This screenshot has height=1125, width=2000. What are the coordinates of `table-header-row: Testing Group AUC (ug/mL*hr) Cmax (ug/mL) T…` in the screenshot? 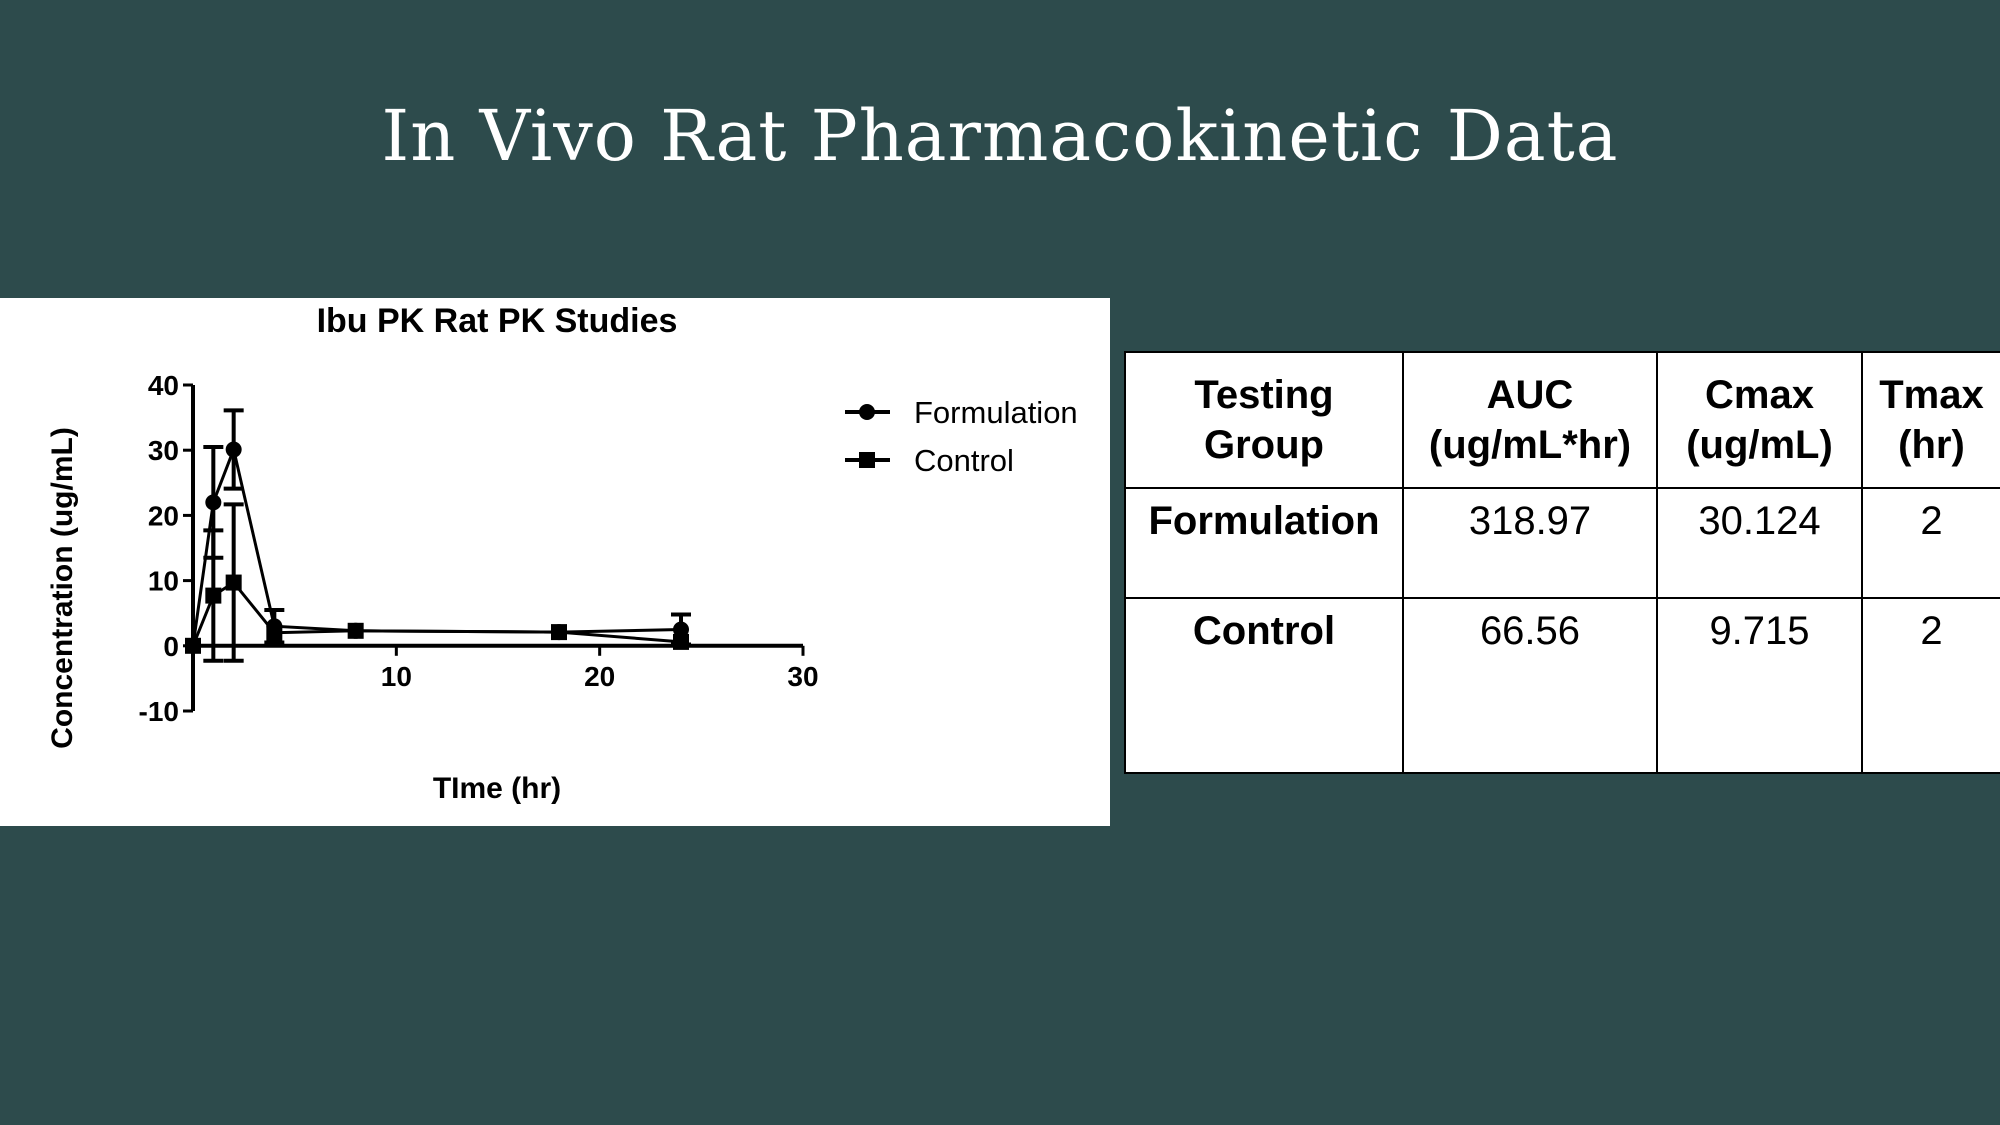 It's located at (1562, 420).